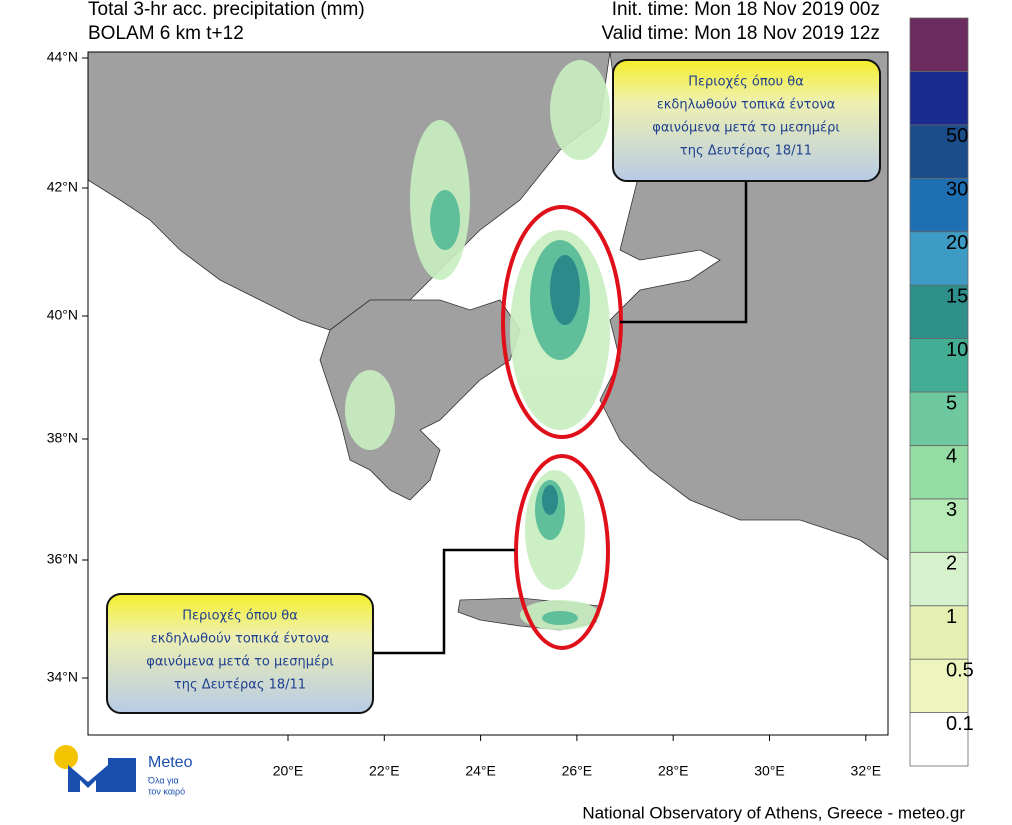  Describe the element at coordinates (769, 771) in the screenshot. I see `lon-label: 30°E` at that location.